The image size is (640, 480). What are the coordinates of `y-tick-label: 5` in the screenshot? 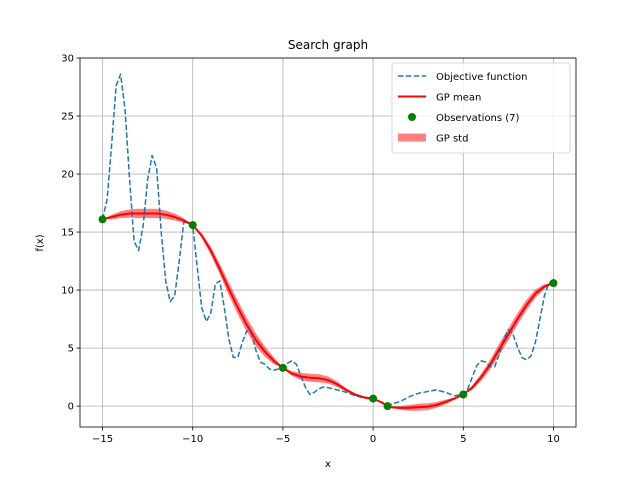 It's located at (71, 349).